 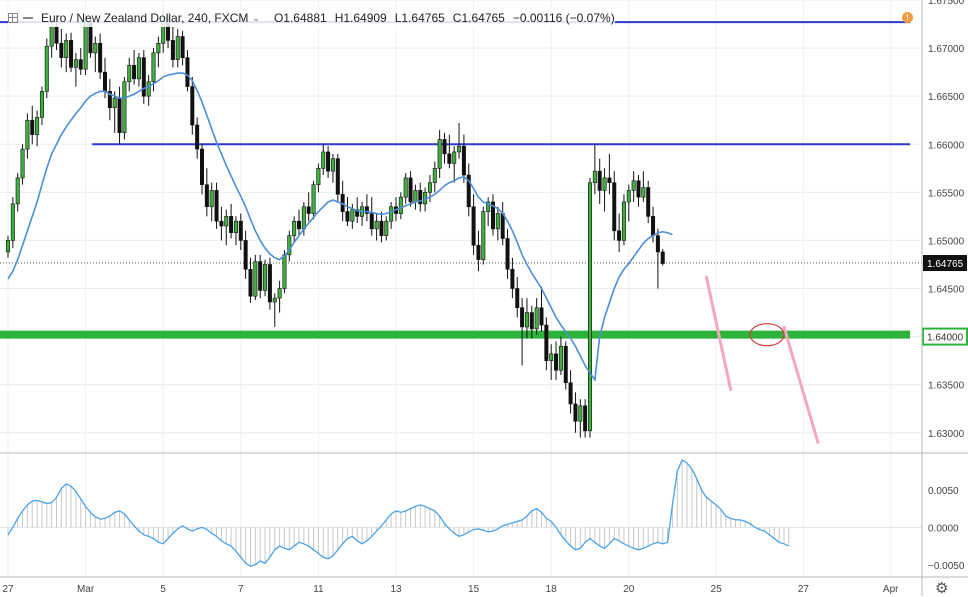 What do you see at coordinates (946, 97) in the screenshot?
I see `price-tick-label: 1.66500` at bounding box center [946, 97].